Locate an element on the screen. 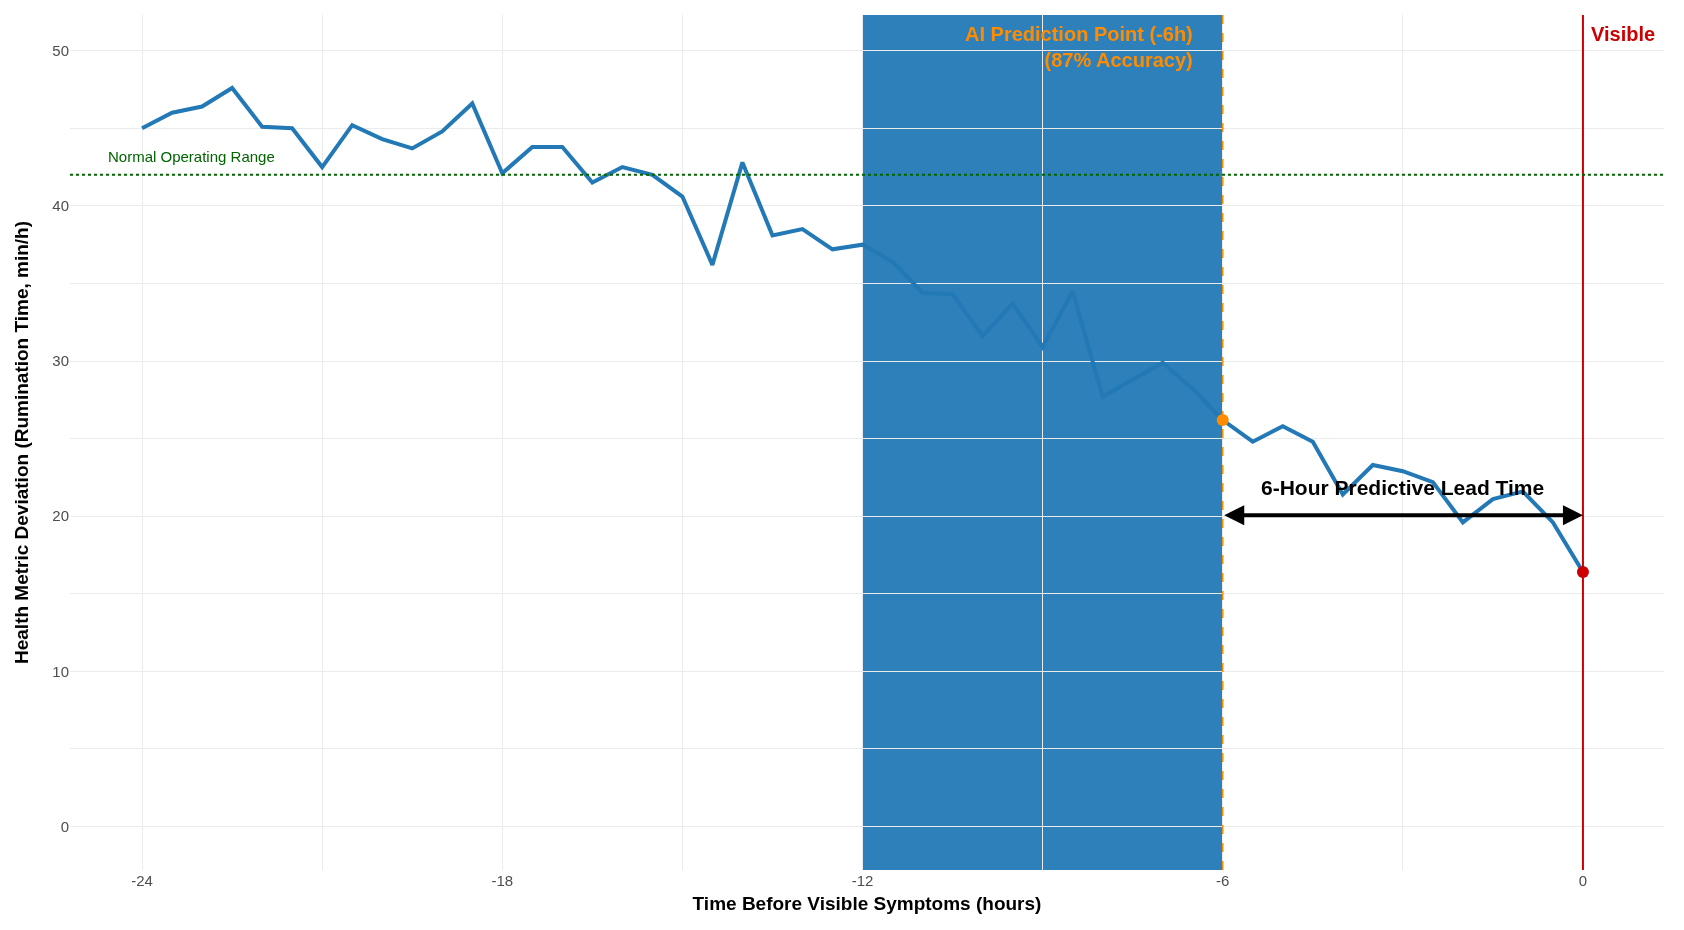 Image resolution: width=1684 pixels, height=930 pixels. ref-line-label: Normal Operating Range is located at coordinates (191, 156).